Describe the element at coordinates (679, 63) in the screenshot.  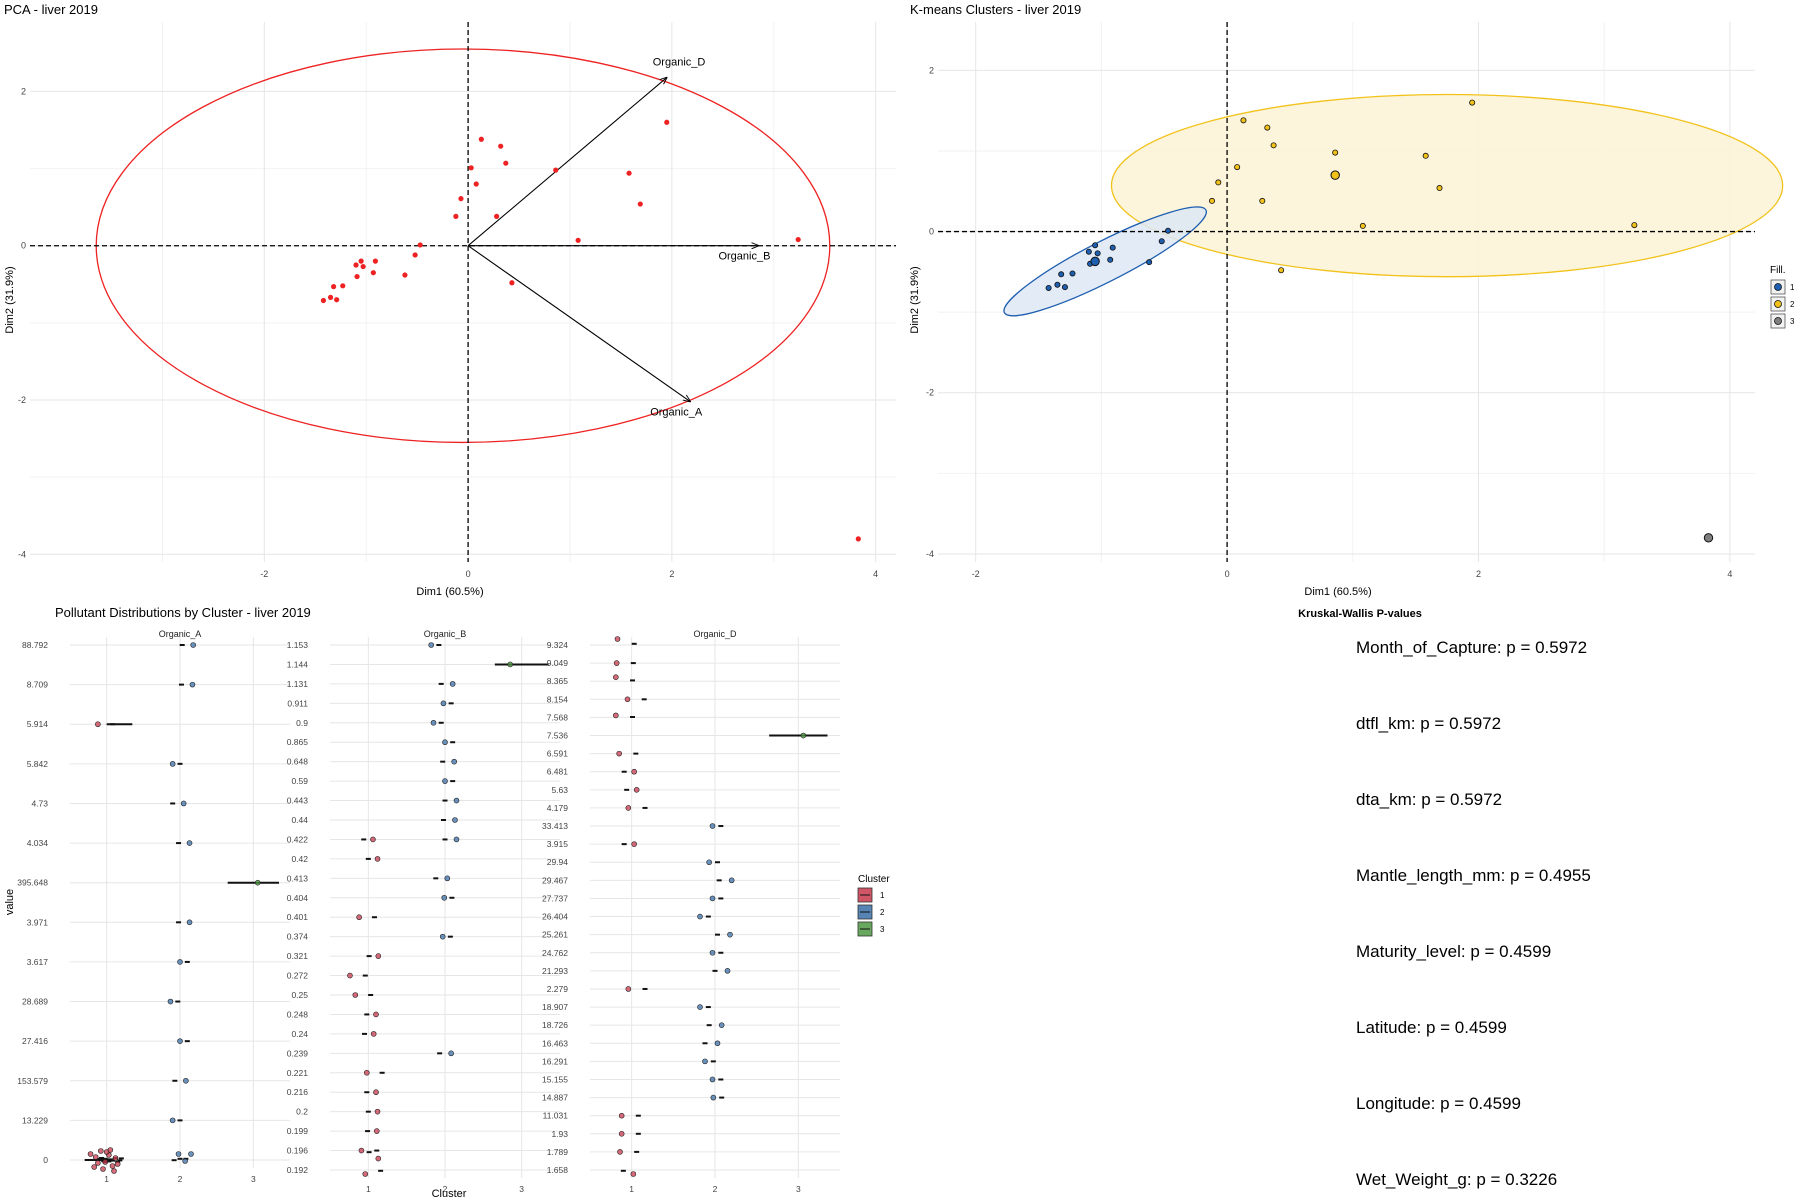
I see `pca-arrow-label: Organic_D` at that location.